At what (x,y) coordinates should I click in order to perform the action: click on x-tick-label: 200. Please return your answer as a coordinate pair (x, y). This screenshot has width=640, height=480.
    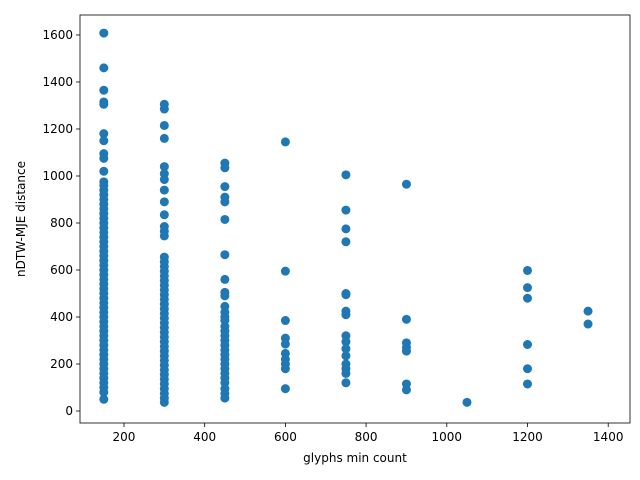
    Looking at the image, I should click on (124, 437).